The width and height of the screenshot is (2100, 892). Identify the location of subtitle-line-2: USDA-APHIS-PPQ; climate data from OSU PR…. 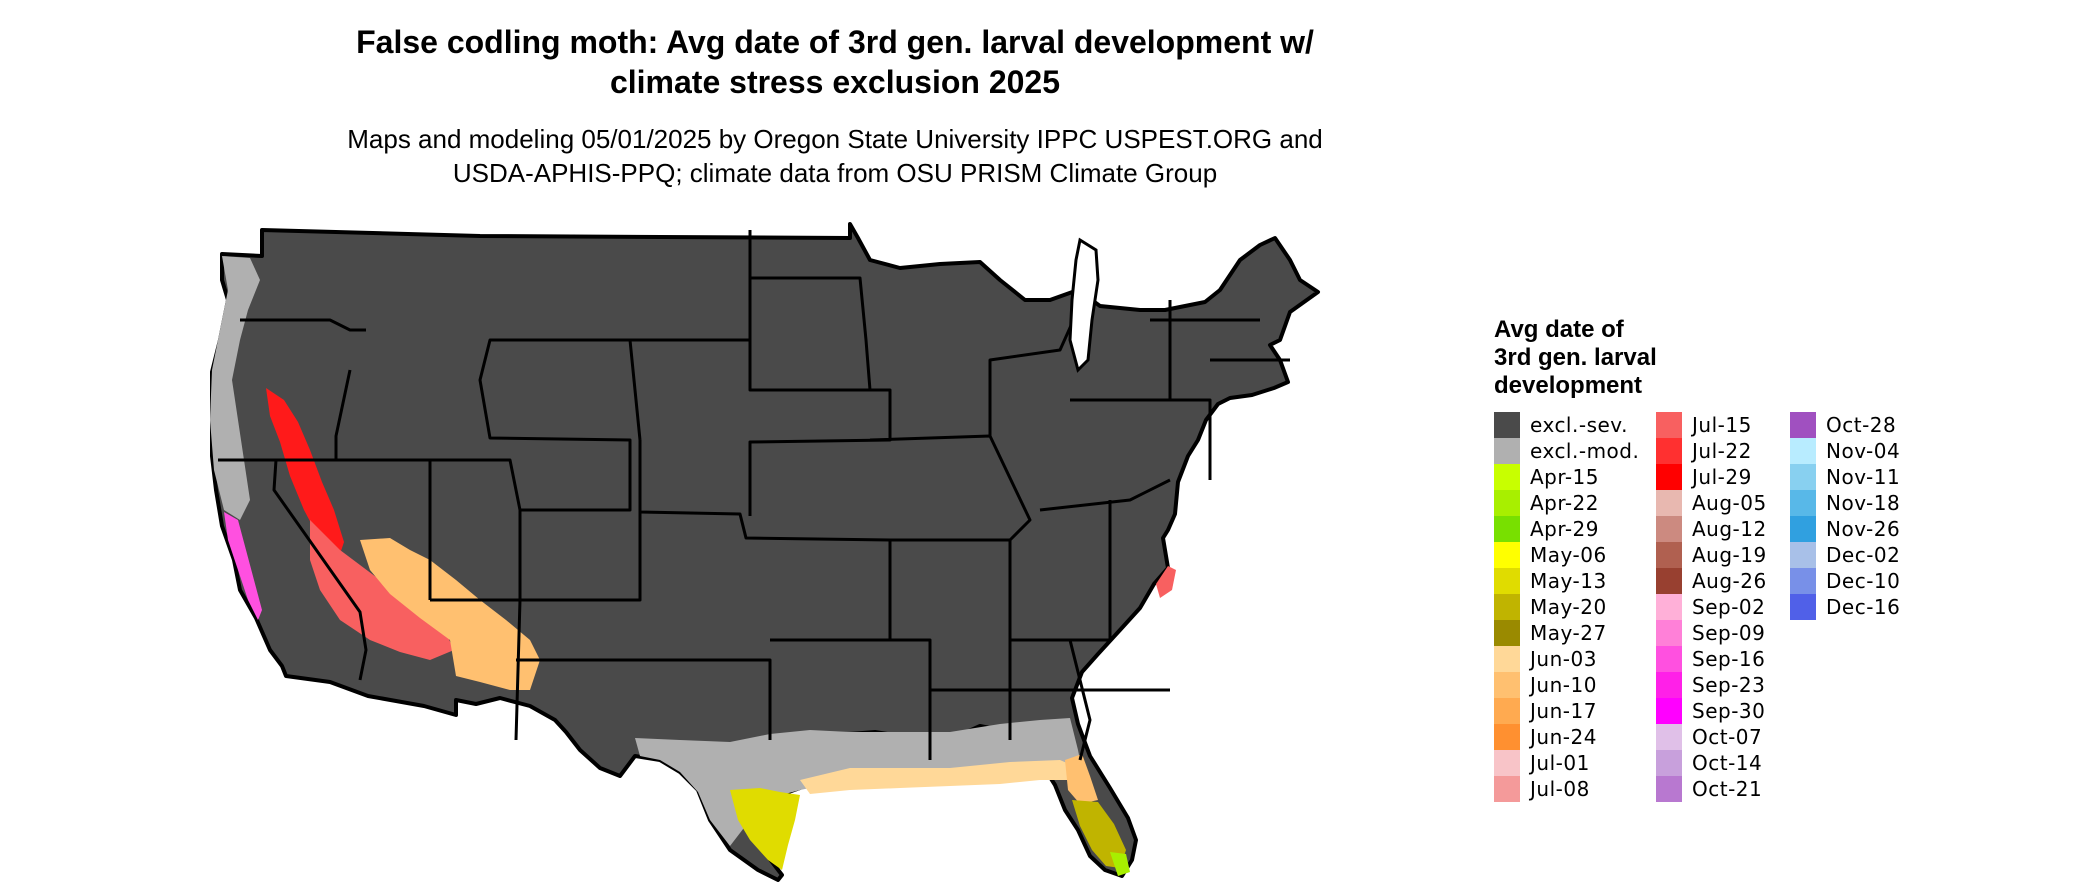
(835, 173).